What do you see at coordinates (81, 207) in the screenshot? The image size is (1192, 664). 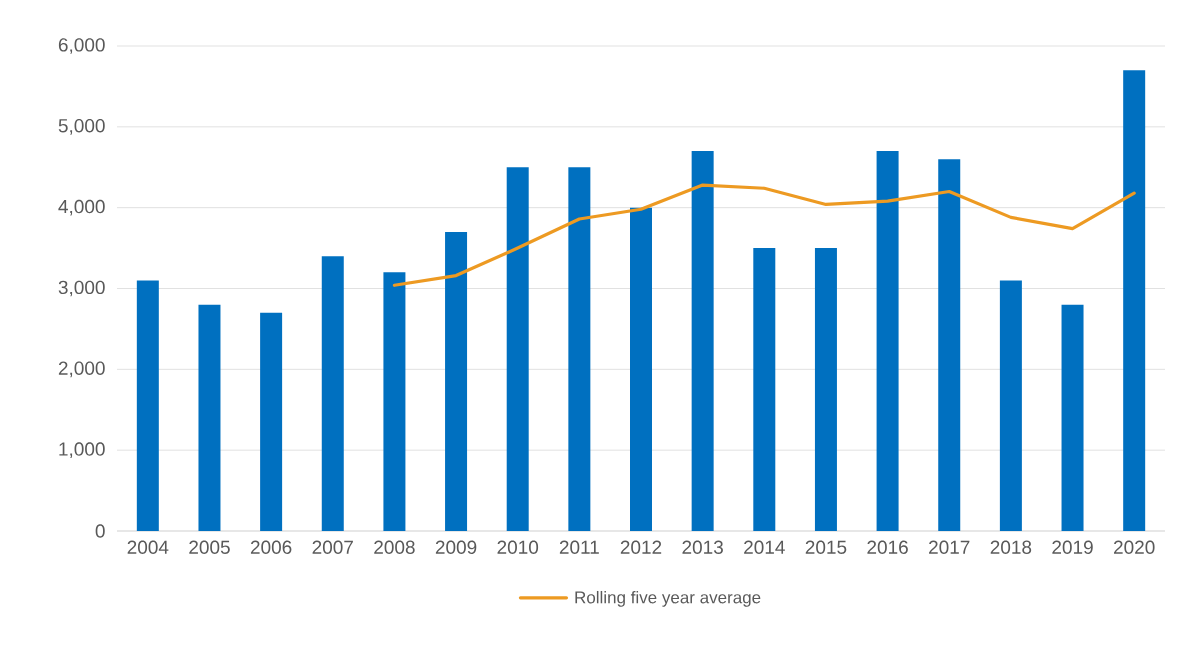 I see `y-tick-label: 4,000` at bounding box center [81, 207].